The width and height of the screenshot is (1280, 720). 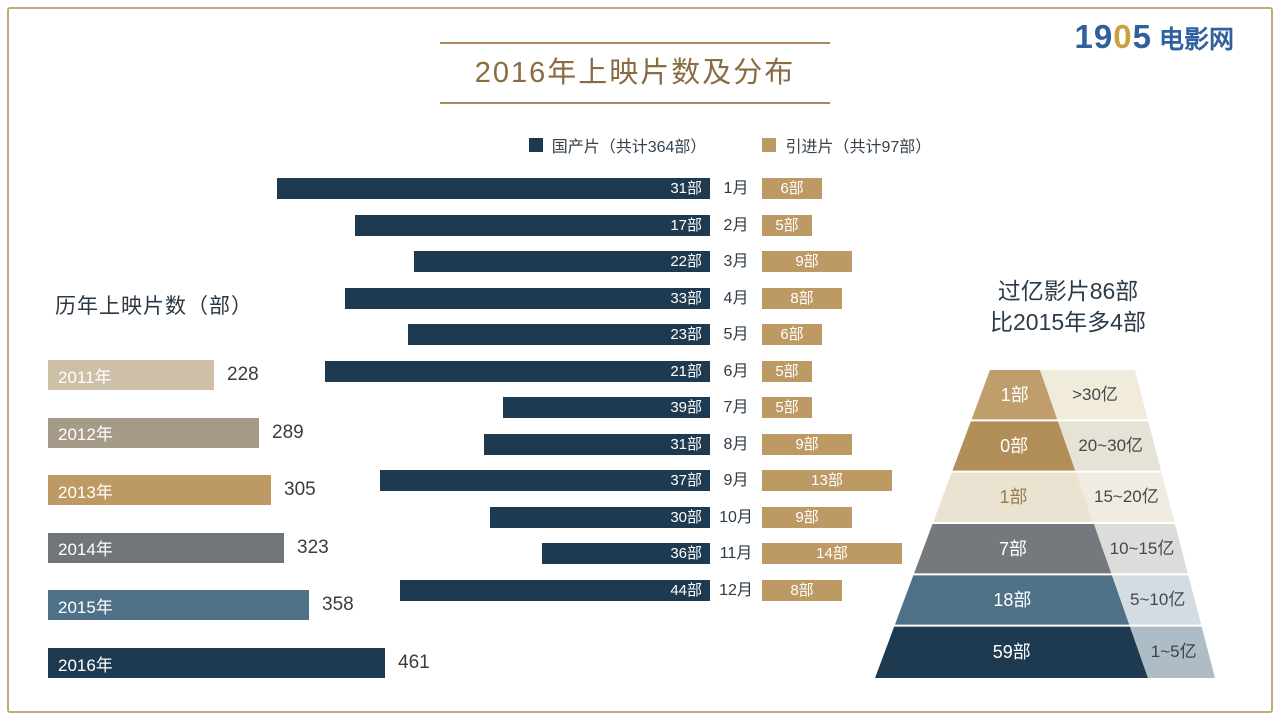 I want to click on imported-bar-value: 6部, so click(x=792, y=188).